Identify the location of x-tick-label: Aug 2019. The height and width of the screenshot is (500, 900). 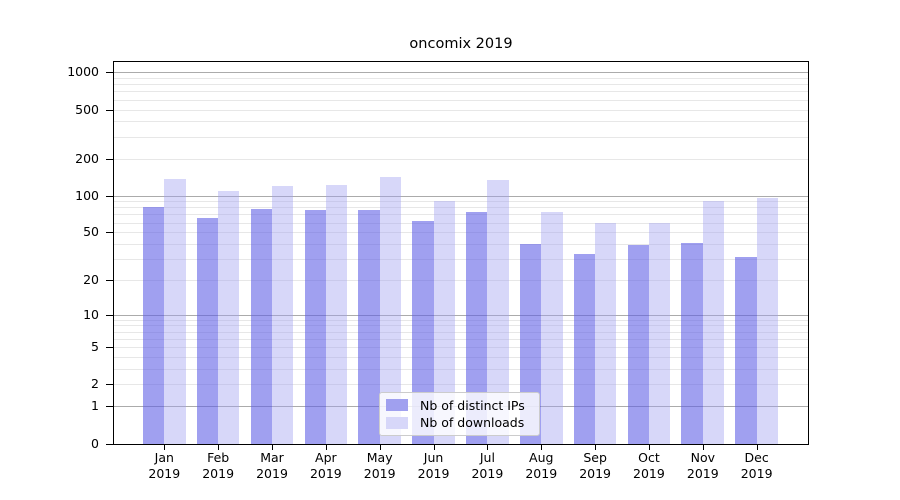
(541, 465).